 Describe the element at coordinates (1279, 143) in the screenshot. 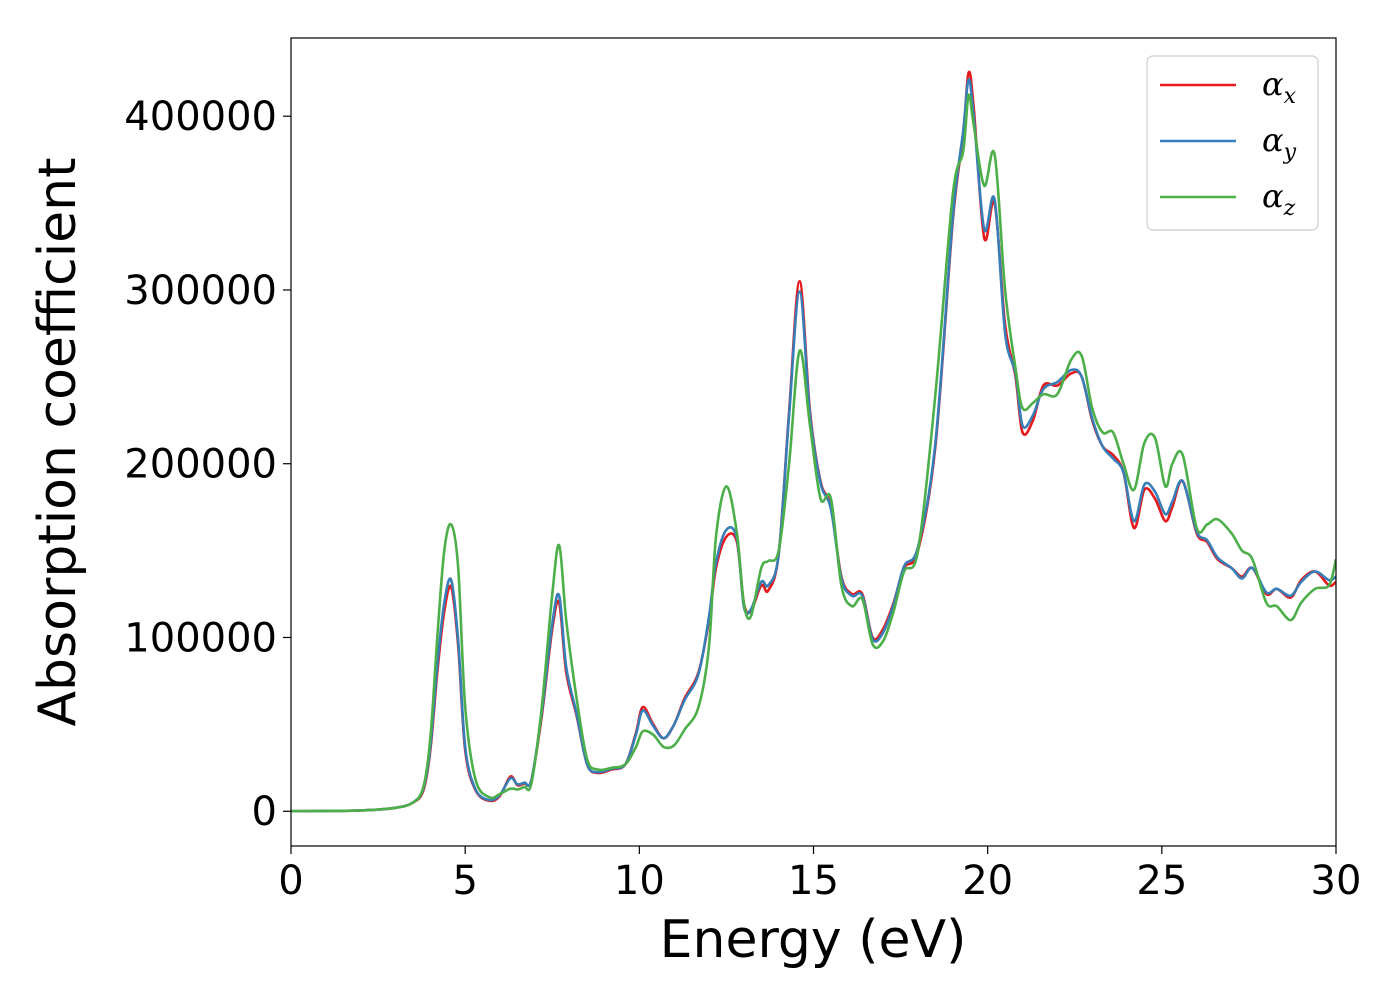

I see `legend-label-y: αy` at that location.